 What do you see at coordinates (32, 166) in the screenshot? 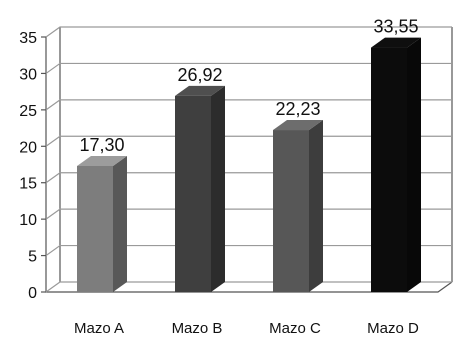
I see `y-axis-ticks: 0 5 10 15 20 25 30 35` at bounding box center [32, 166].